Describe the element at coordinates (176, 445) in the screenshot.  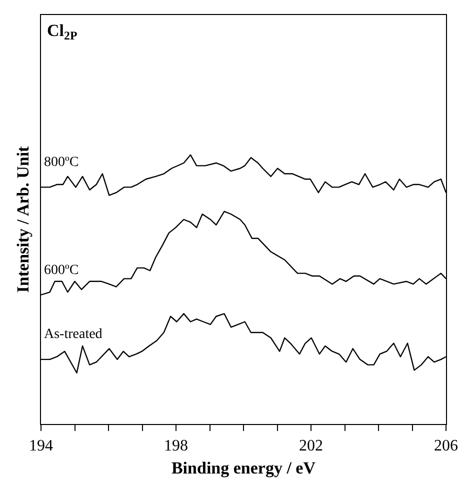
I see `x-tick-label: 198` at that location.